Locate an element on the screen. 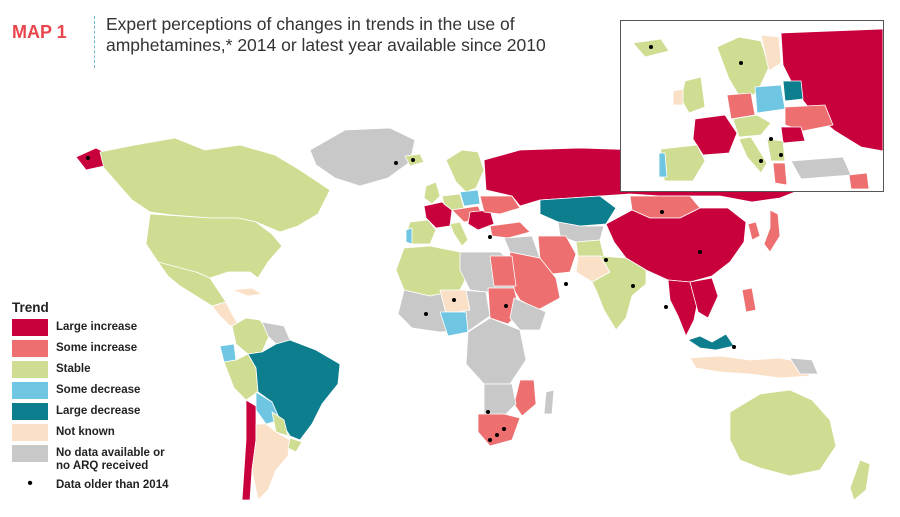 This screenshot has width=900, height=517. legend-item-older-data: • Data older than 2014 is located at coordinates (97, 483).